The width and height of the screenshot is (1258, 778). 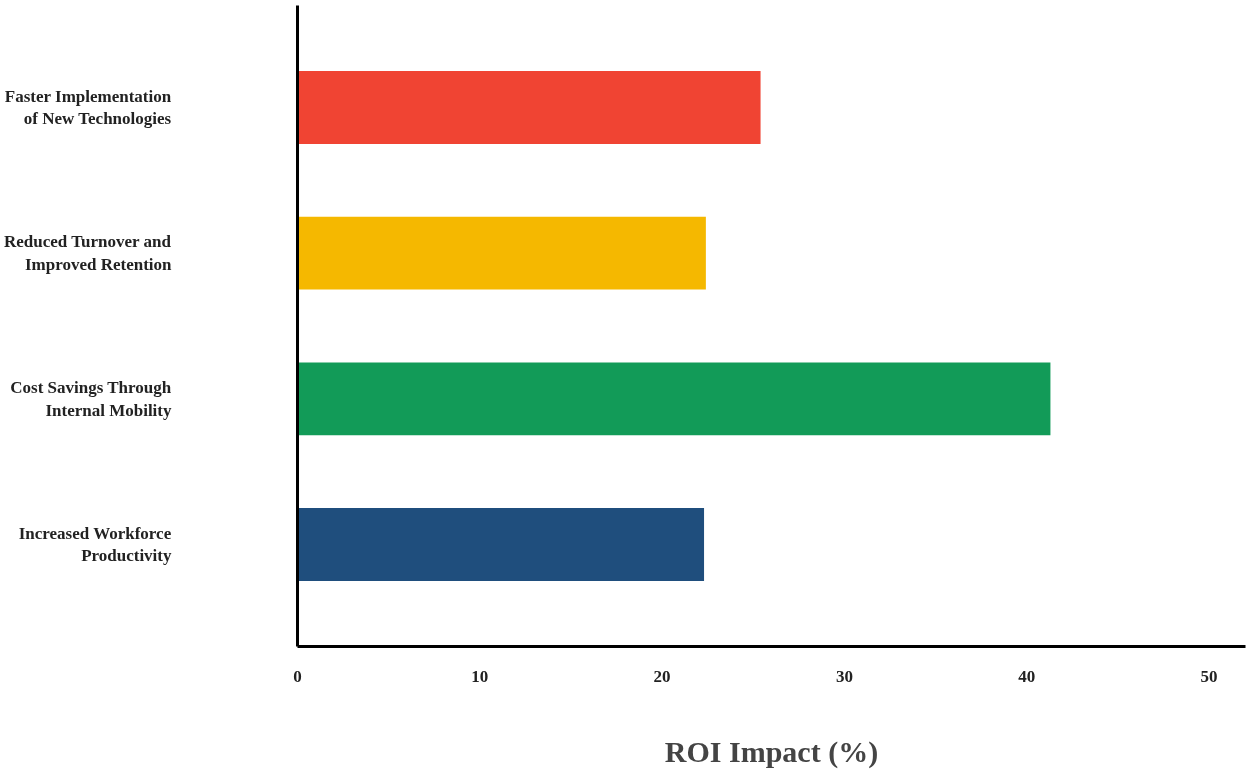 What do you see at coordinates (95, 544) in the screenshot?
I see `y-tick-label: Increased Workforce Productivity` at bounding box center [95, 544].